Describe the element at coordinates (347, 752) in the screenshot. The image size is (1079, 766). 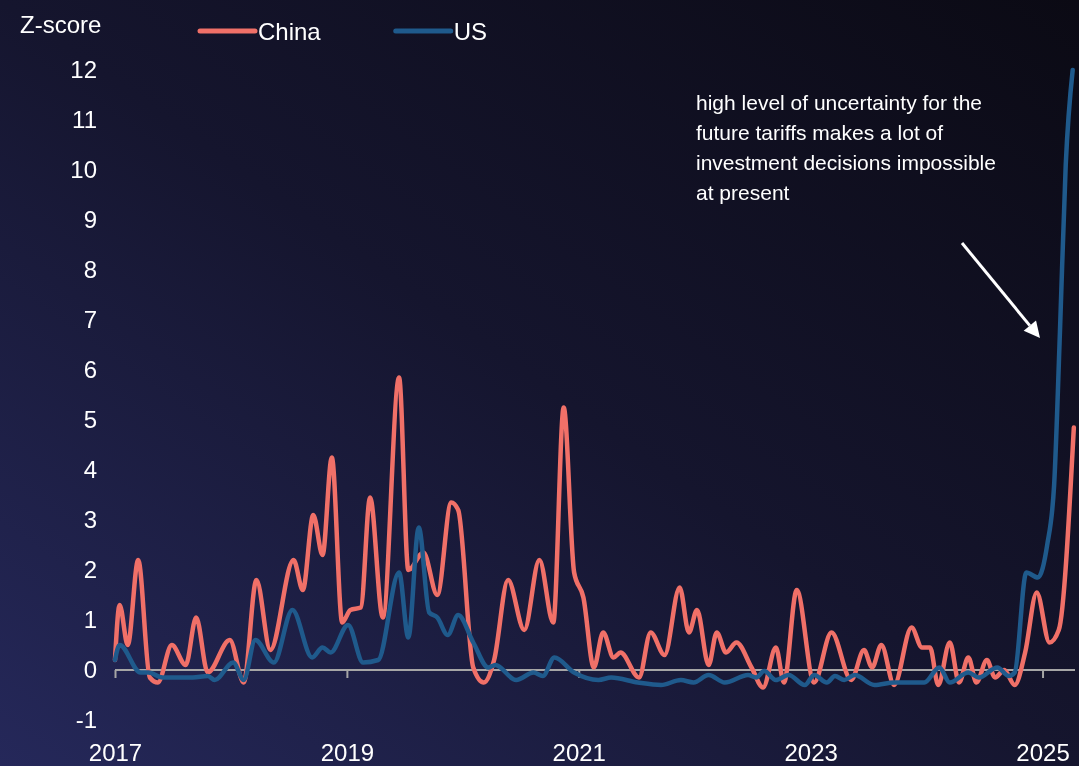
I see `x-tick-label: 2019` at that location.